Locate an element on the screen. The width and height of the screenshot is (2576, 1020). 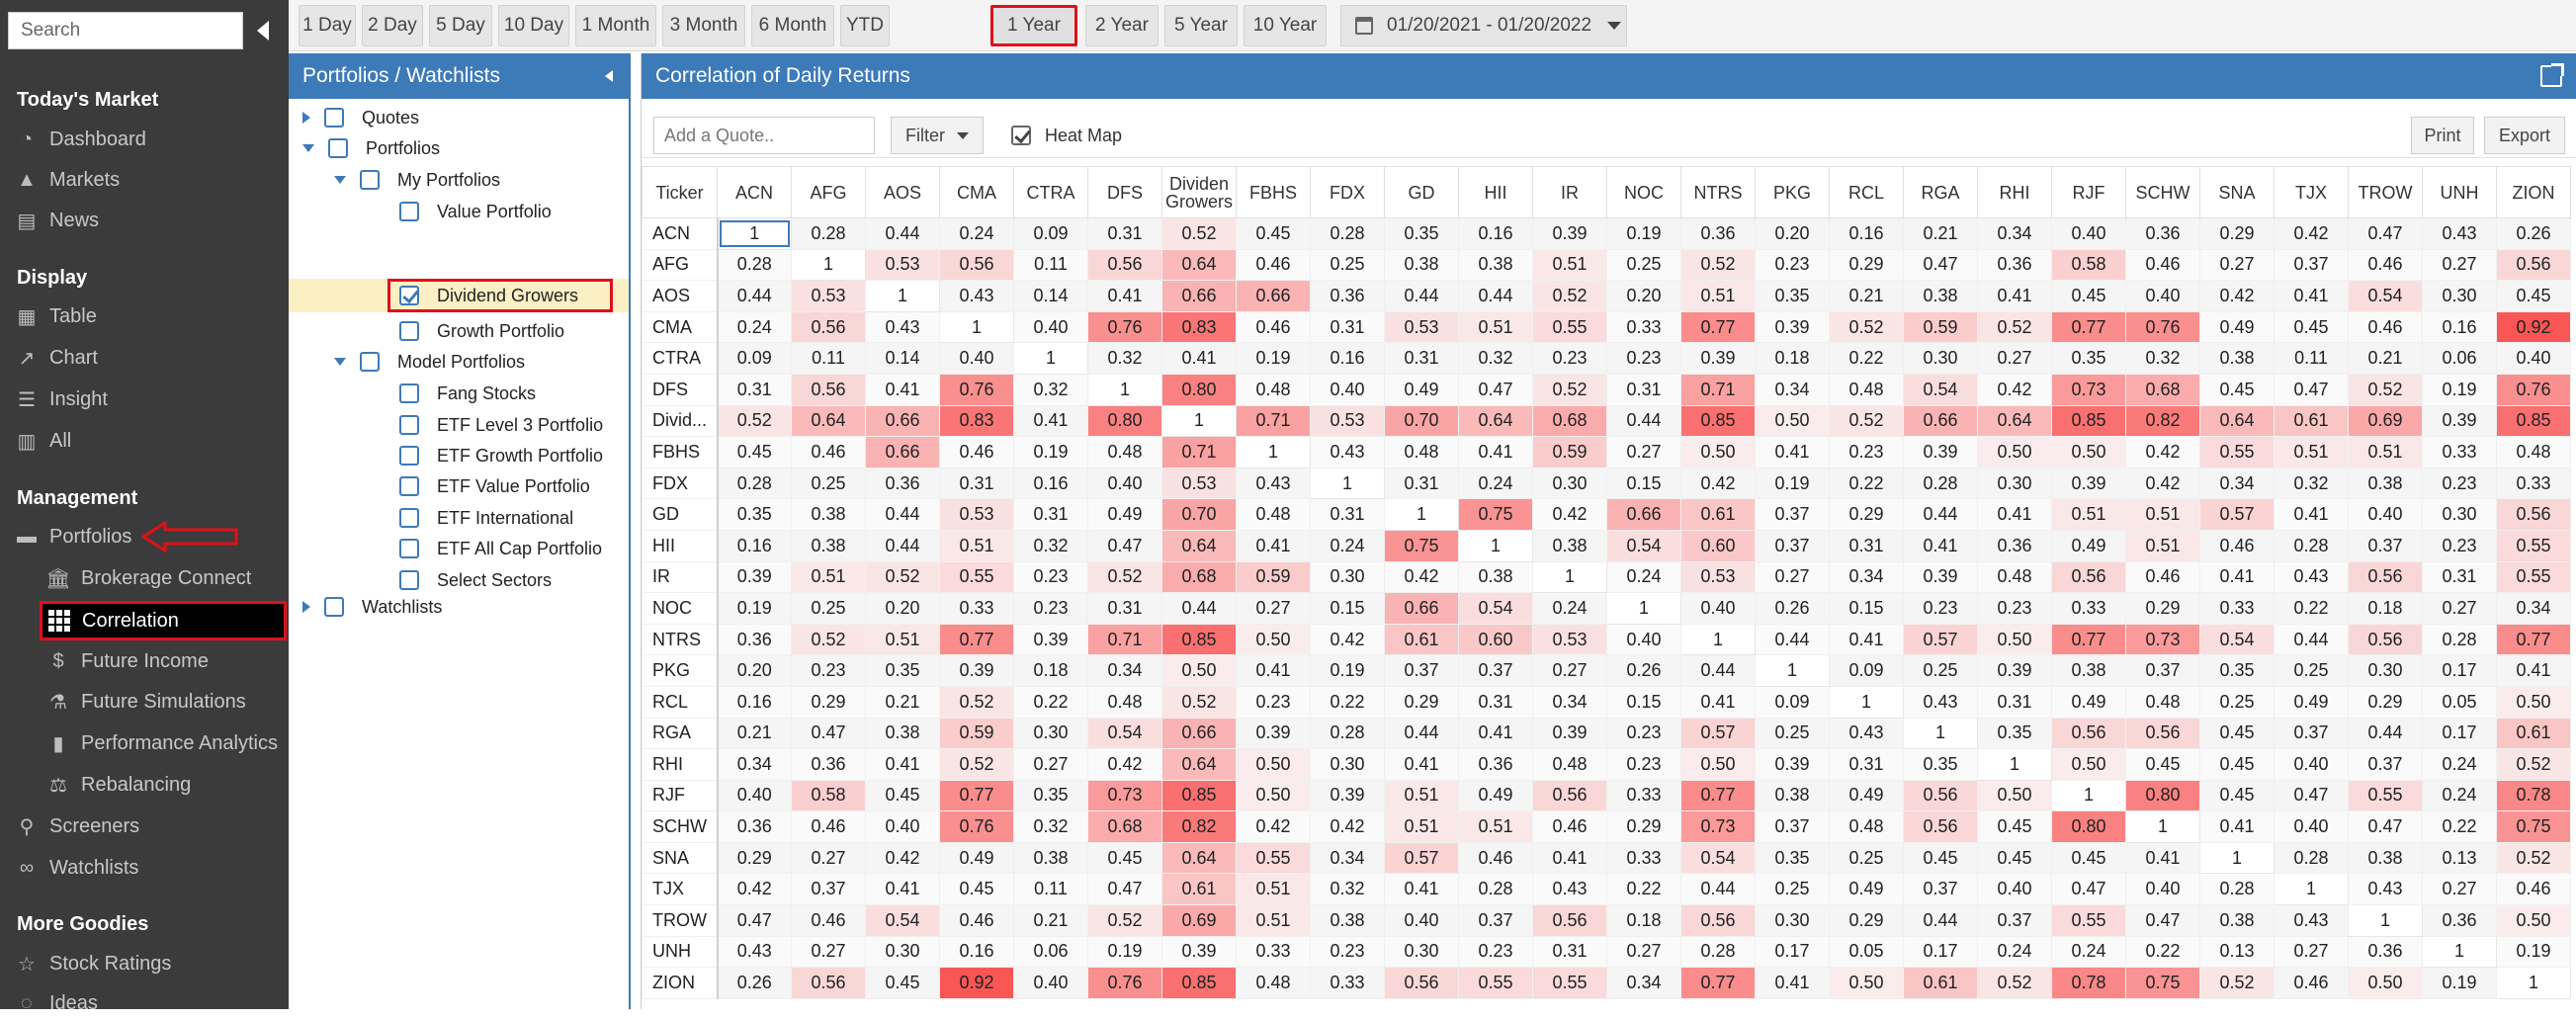
range-button-1-month: 1 Month is located at coordinates (615, 25).